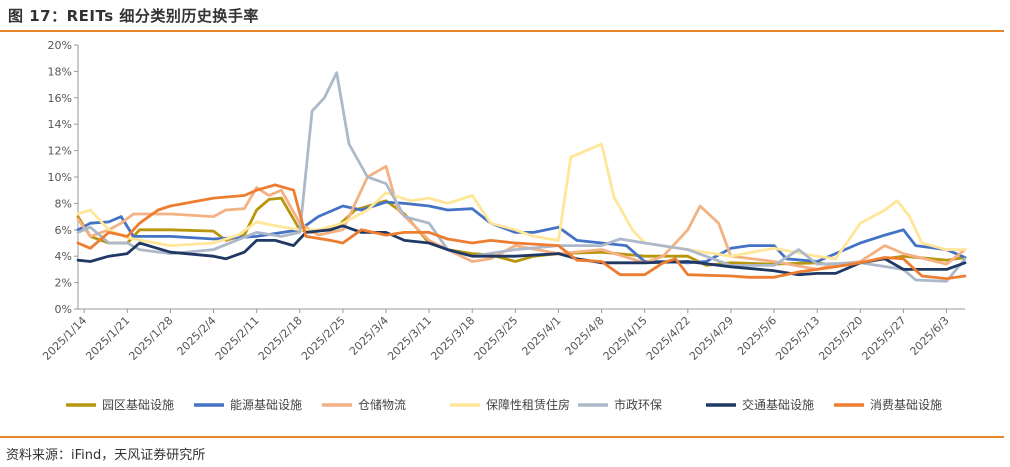  I want to click on x-tick-label: 2025/5/6, so click(757, 336).